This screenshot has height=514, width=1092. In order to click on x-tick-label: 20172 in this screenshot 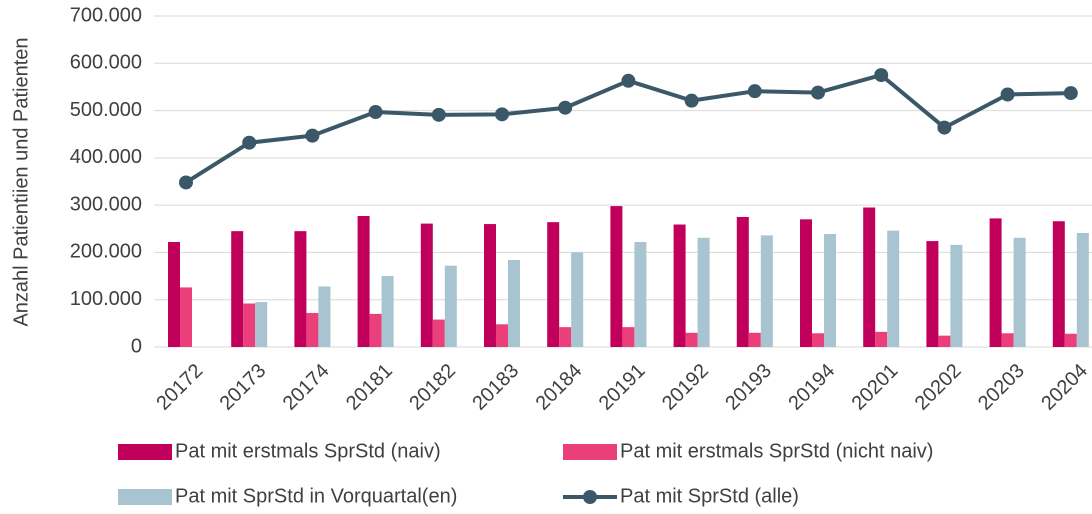, I will do `click(179, 387)`.